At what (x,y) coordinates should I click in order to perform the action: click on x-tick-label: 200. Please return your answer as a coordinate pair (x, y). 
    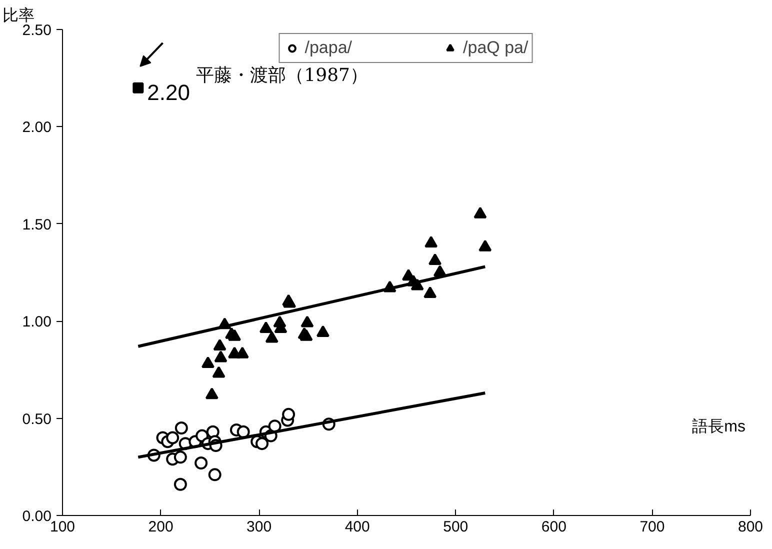
    Looking at the image, I should click on (161, 527).